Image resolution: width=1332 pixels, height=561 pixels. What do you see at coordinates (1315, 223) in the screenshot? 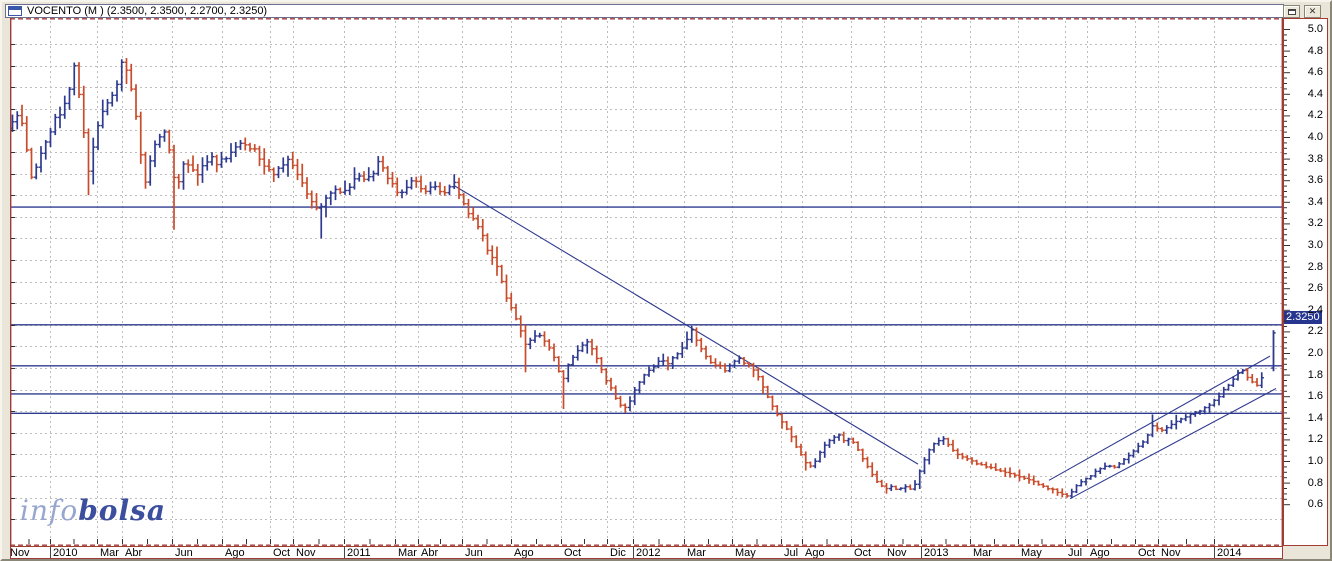
I see `y-axis-label: 3.2` at bounding box center [1315, 223].